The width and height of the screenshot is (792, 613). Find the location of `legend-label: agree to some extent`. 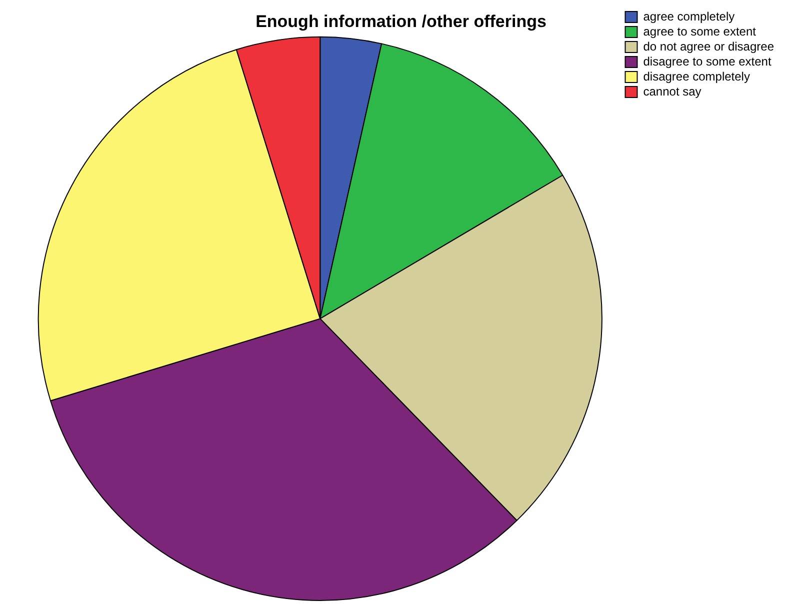

legend-label: agree to some extent is located at coordinates (700, 31).